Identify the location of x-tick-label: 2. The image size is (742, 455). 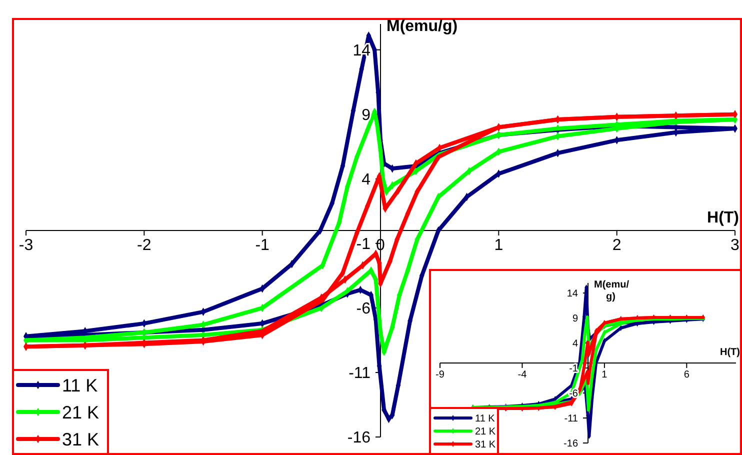
(617, 245).